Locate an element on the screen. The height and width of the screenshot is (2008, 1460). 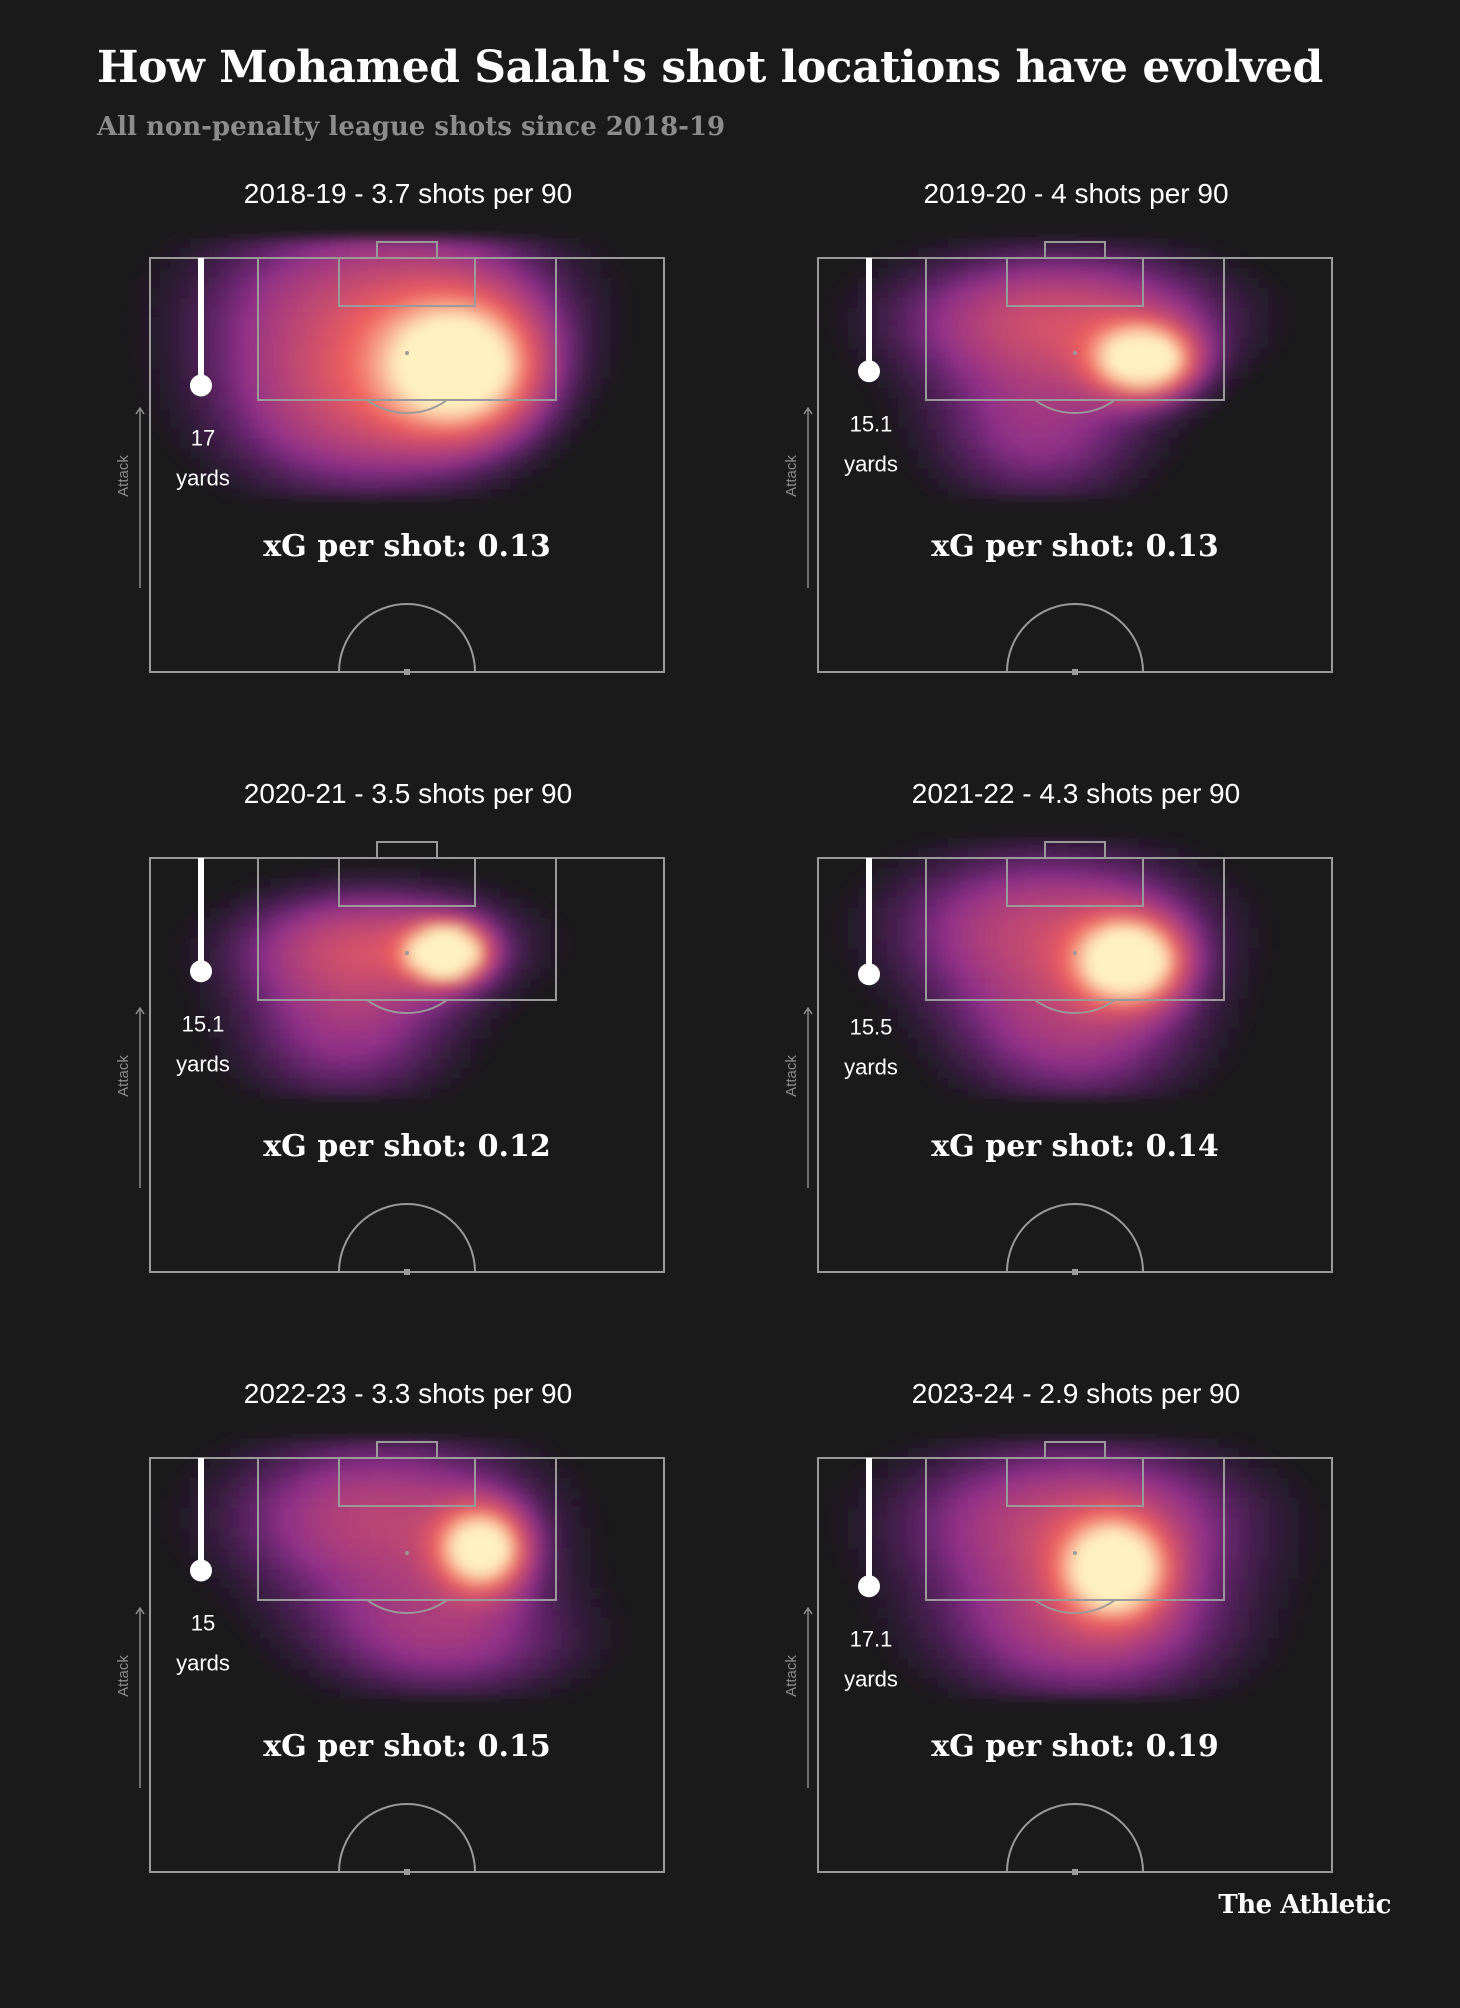
attack-label: Attack is located at coordinates (791, 1076).